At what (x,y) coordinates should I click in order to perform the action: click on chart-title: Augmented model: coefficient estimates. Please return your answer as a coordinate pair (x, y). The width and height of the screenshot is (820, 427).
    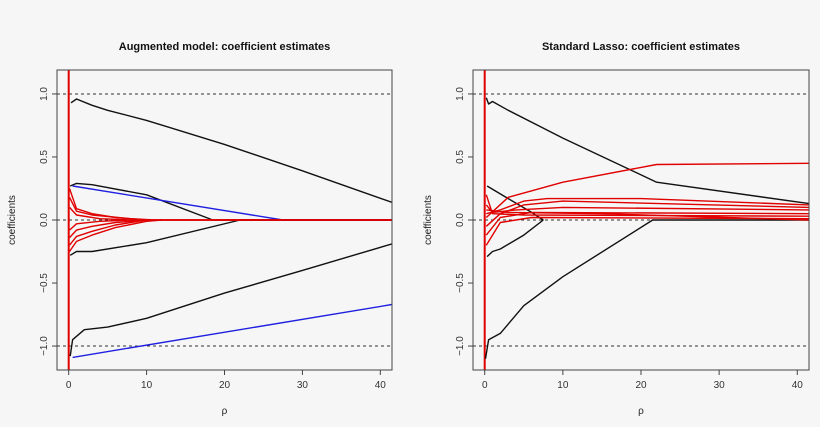
    Looking at the image, I should click on (225, 47).